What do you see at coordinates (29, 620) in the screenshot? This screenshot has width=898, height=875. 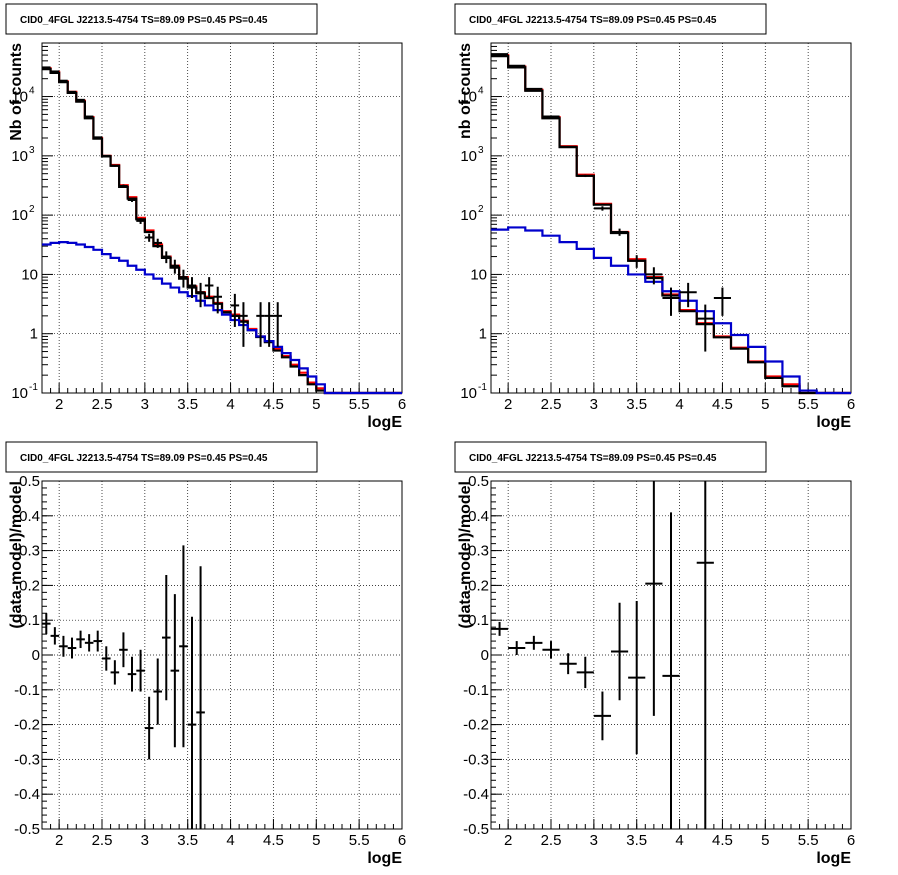 I see `y-tick-label: 0.1` at bounding box center [29, 620].